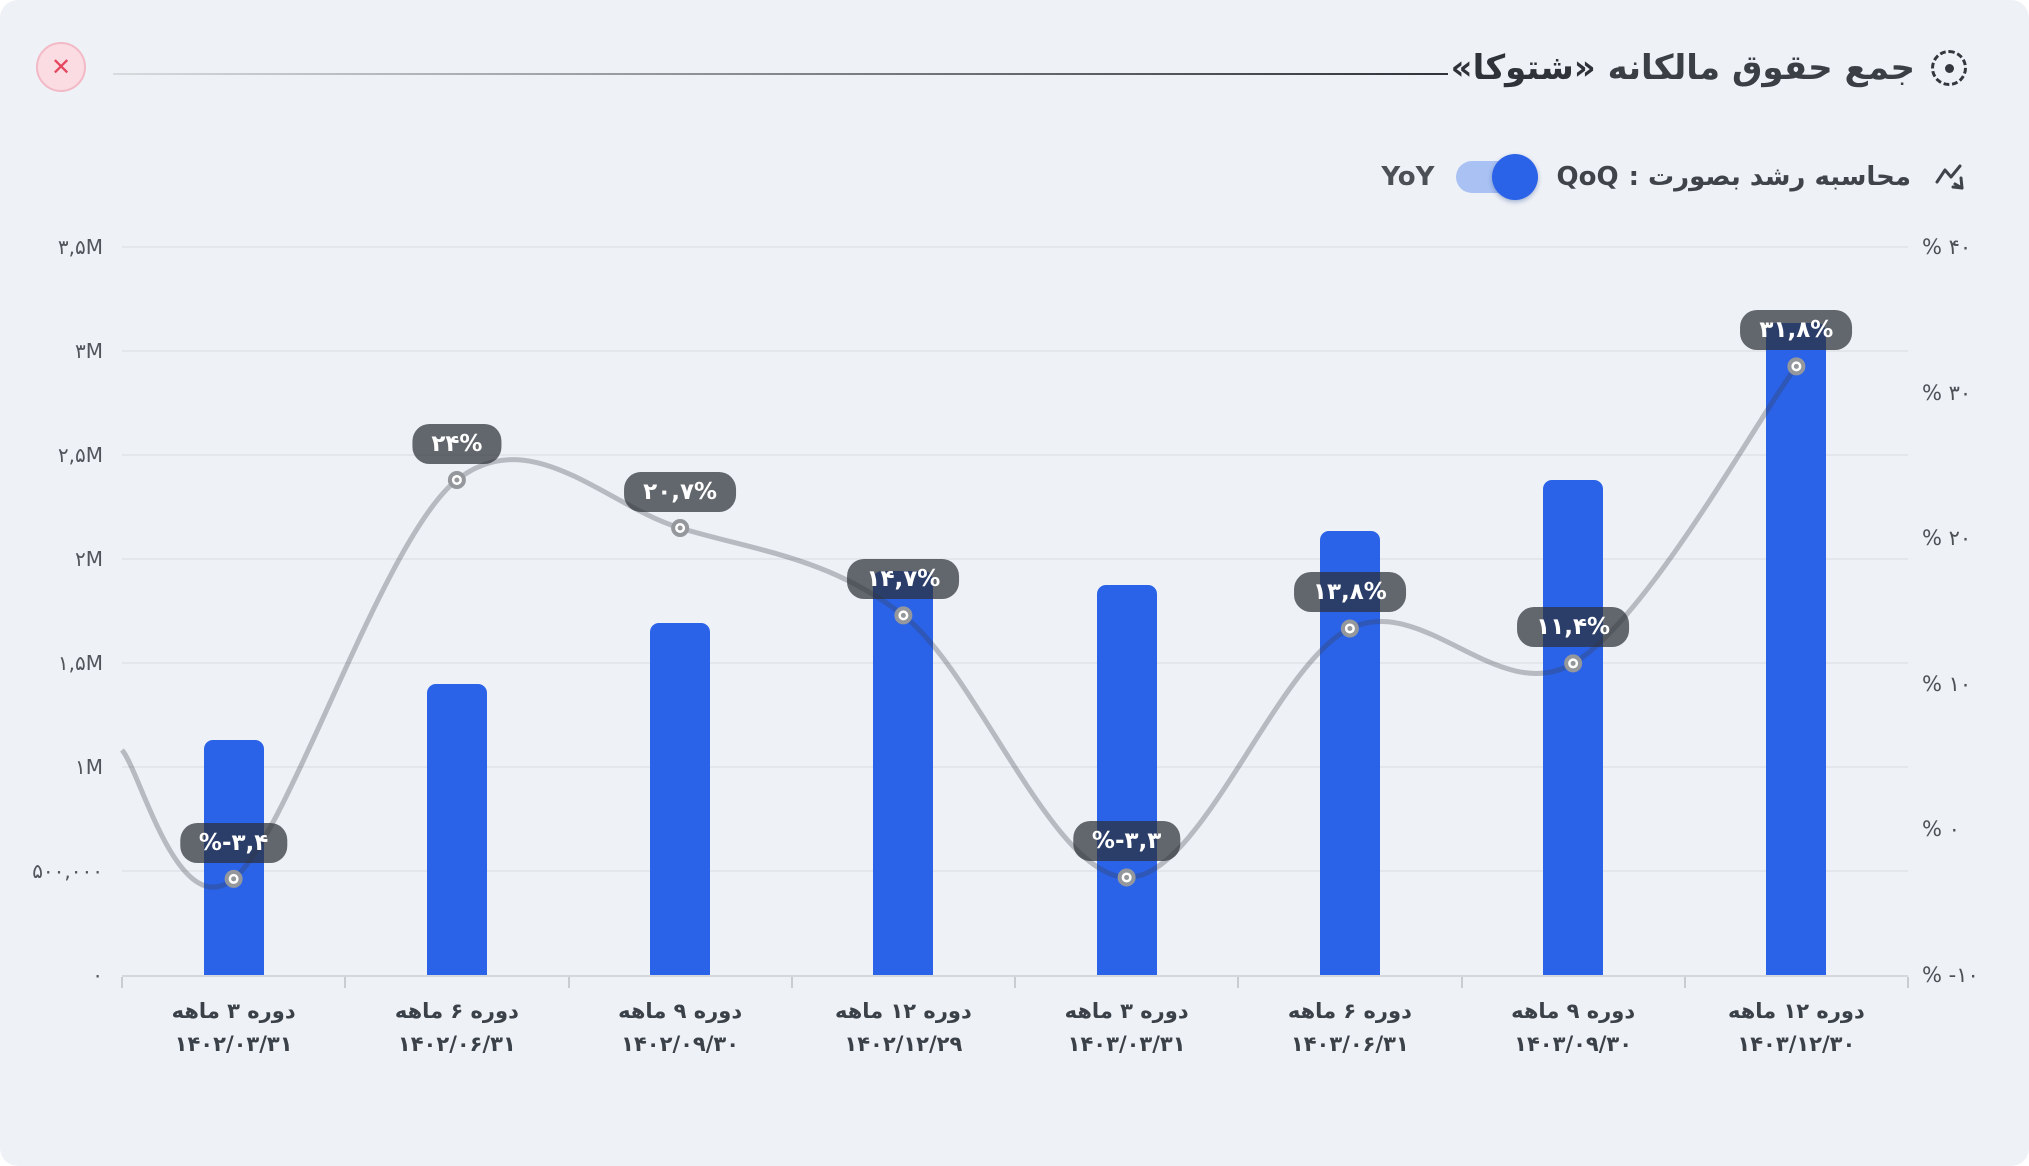 Image resolution: width=2029 pixels, height=1166 pixels. I want to click on header-divider, so click(780, 74).